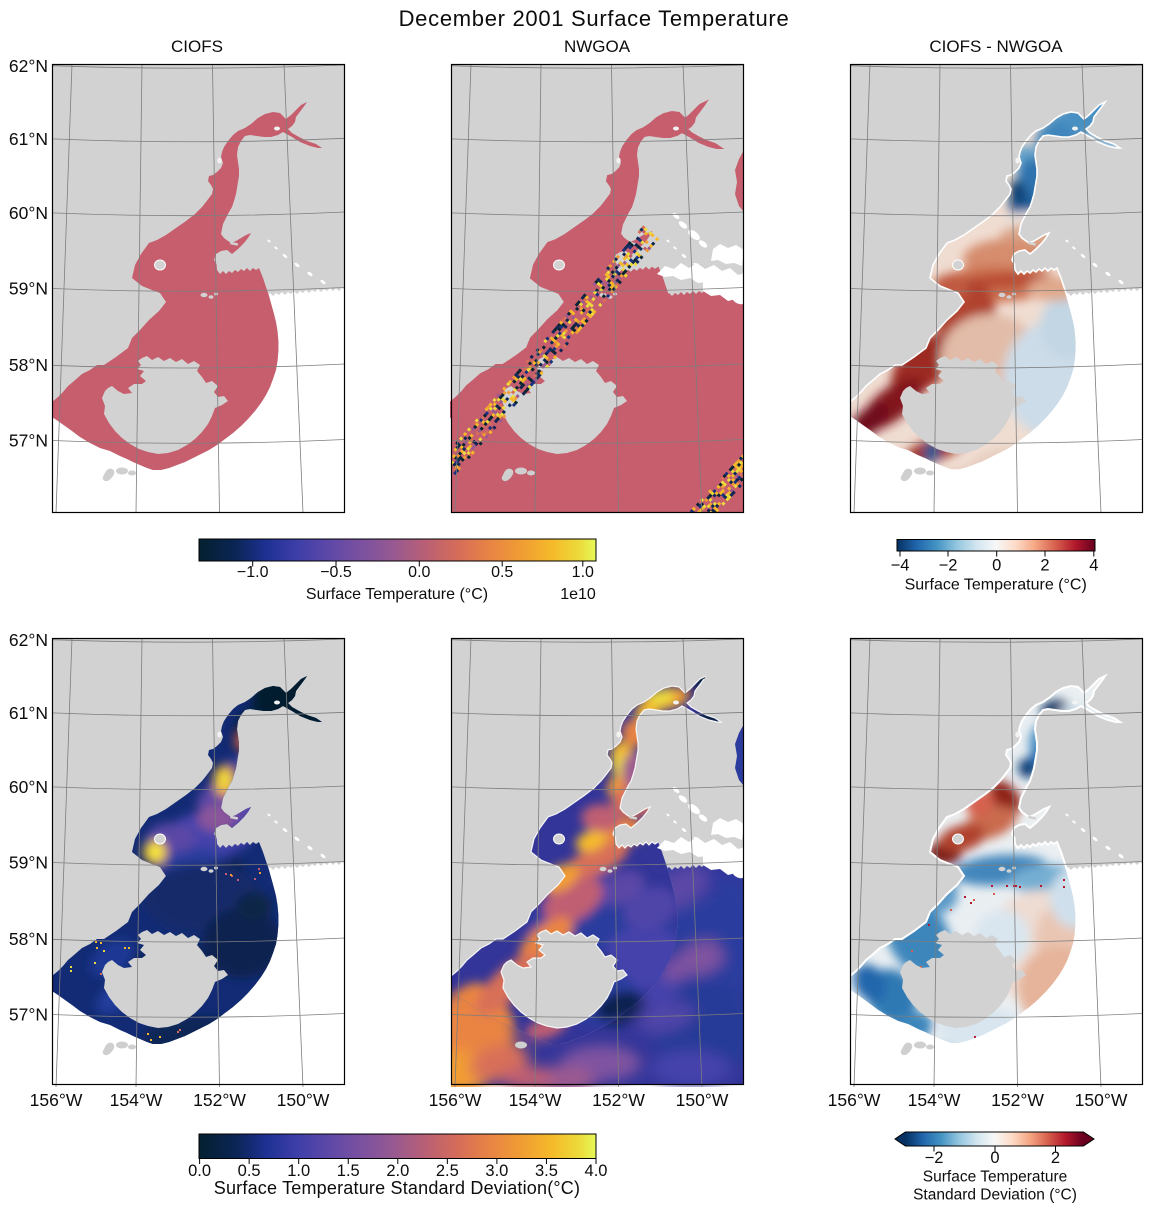 The width and height of the screenshot is (1151, 1219). I want to click on svg-text: CIOFS - NWGOA, so click(996, 46).